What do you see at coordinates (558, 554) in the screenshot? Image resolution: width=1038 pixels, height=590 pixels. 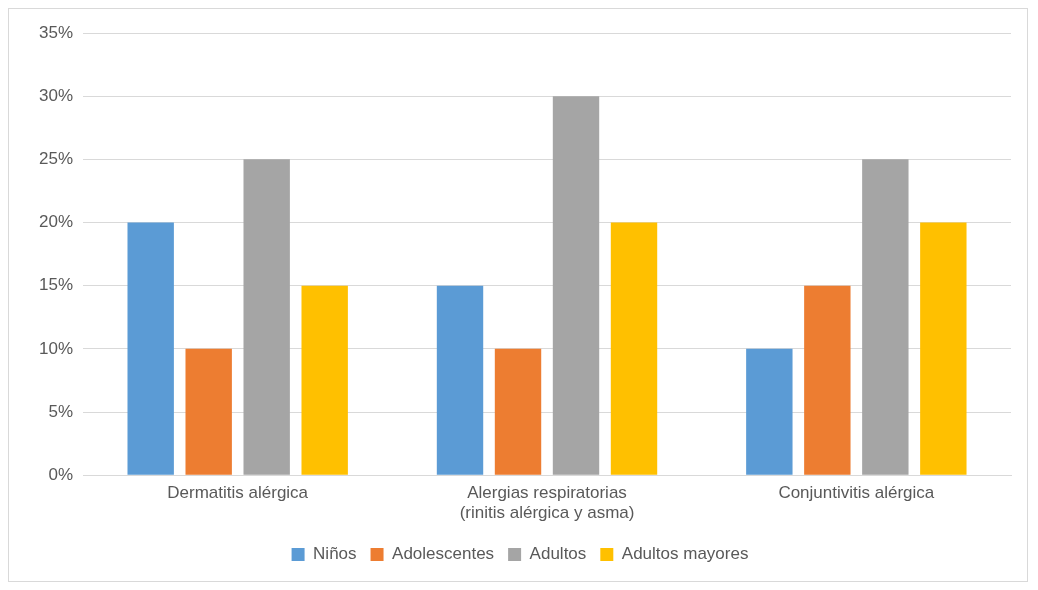 I see `legend-label: Adultos` at bounding box center [558, 554].